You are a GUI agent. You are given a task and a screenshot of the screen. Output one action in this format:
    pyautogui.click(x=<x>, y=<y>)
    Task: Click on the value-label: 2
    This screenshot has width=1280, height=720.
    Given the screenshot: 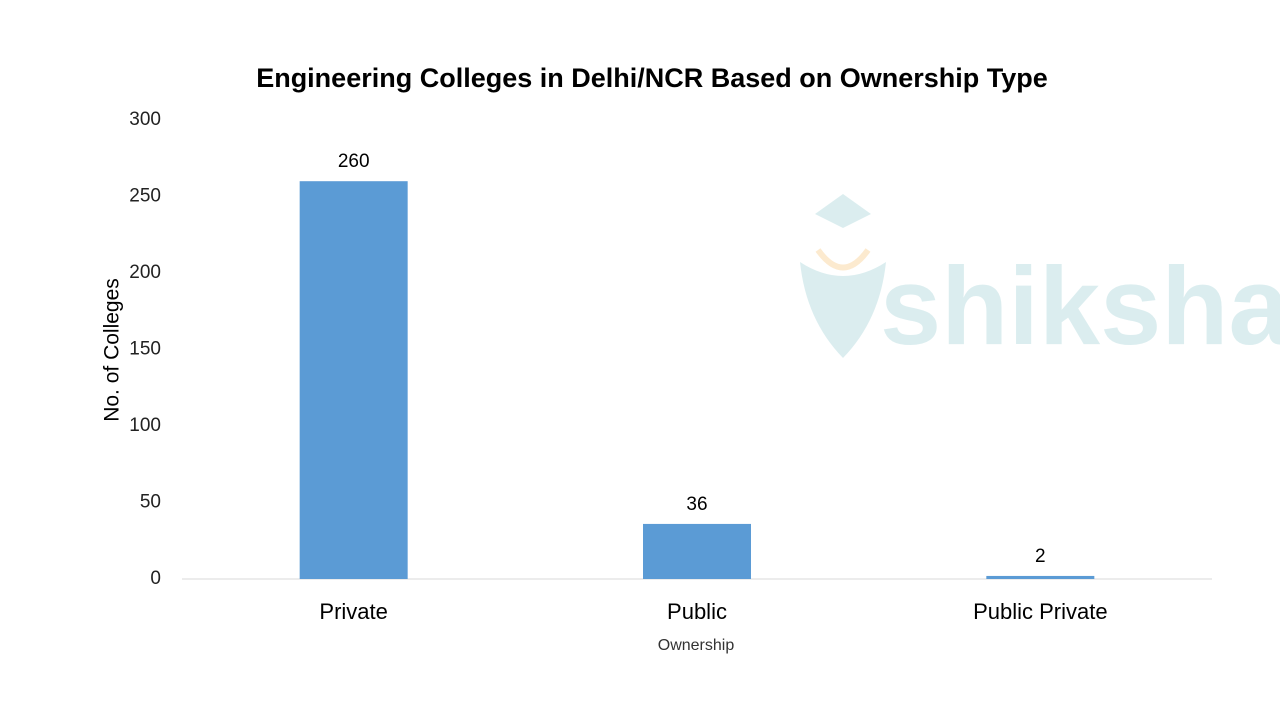 What is the action you would take?
    pyautogui.click(x=1040, y=556)
    